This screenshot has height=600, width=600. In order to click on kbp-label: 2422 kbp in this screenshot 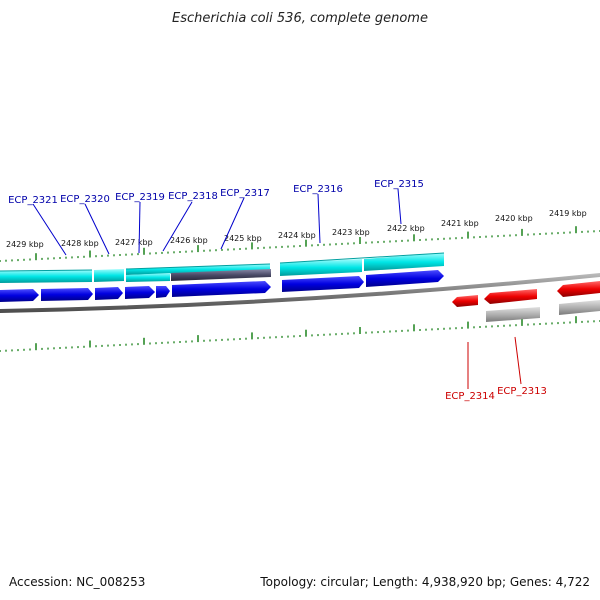, I will do `click(406, 228)`.